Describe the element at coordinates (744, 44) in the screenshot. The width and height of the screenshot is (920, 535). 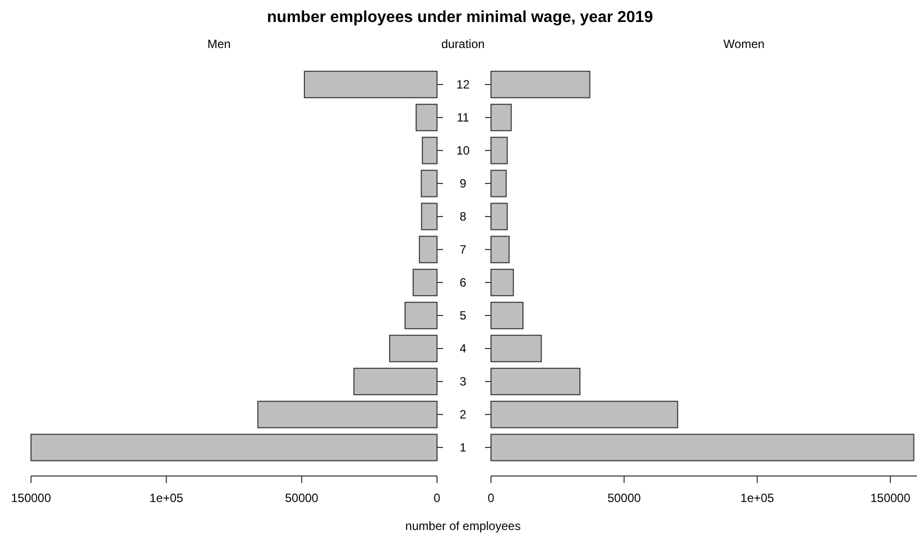
I see `chart-title: Women` at that location.